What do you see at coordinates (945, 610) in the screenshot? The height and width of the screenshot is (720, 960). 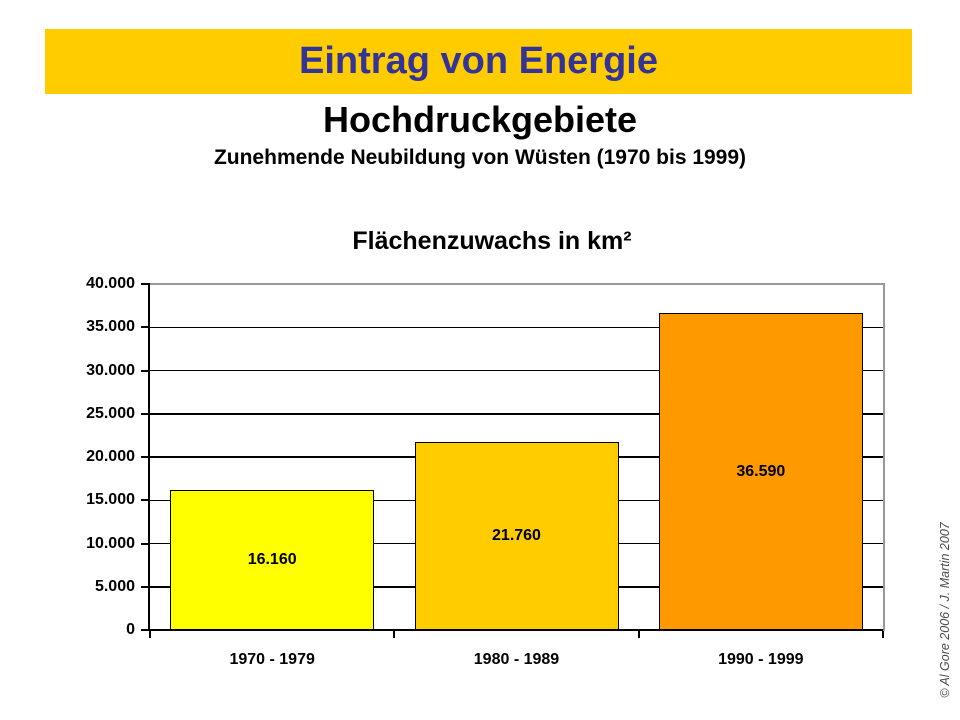 I see `credit-vertical-text: © Al Gore 2006 / J. Martin 2007` at bounding box center [945, 610].